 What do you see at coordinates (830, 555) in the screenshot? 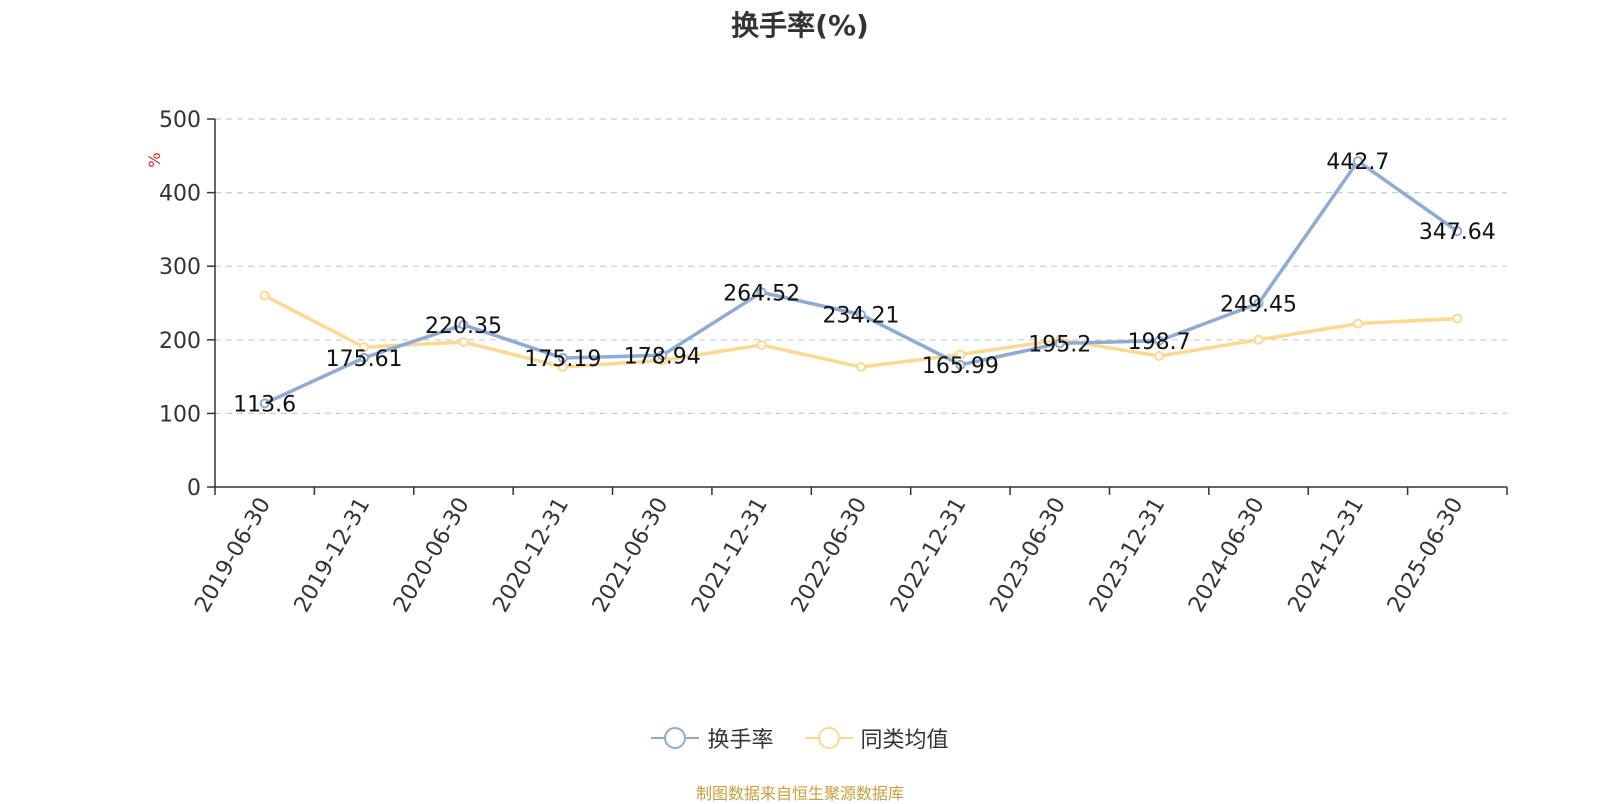
I see `x-tick-label: 2022-06-30` at bounding box center [830, 555].